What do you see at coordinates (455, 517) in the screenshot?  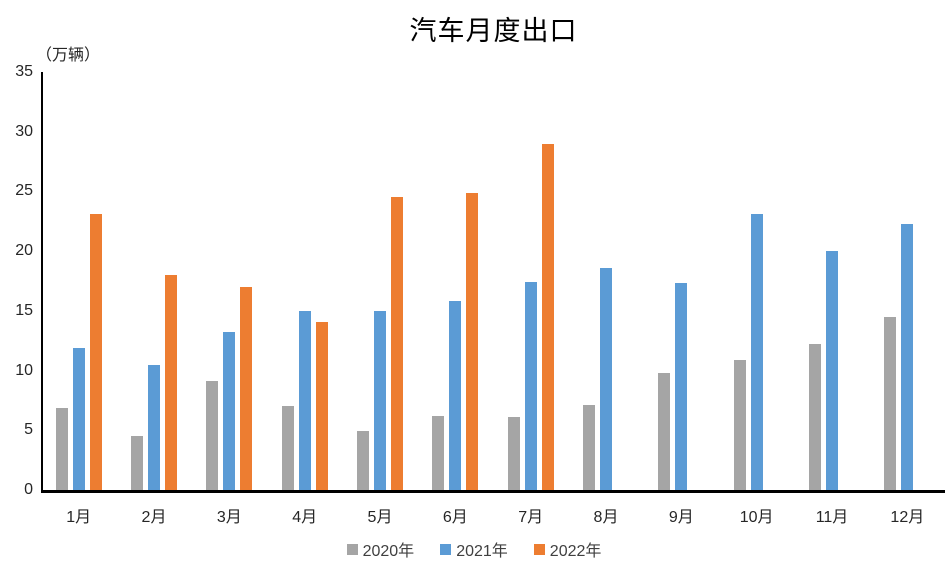 I see `x-tick-label: 6月` at bounding box center [455, 517].